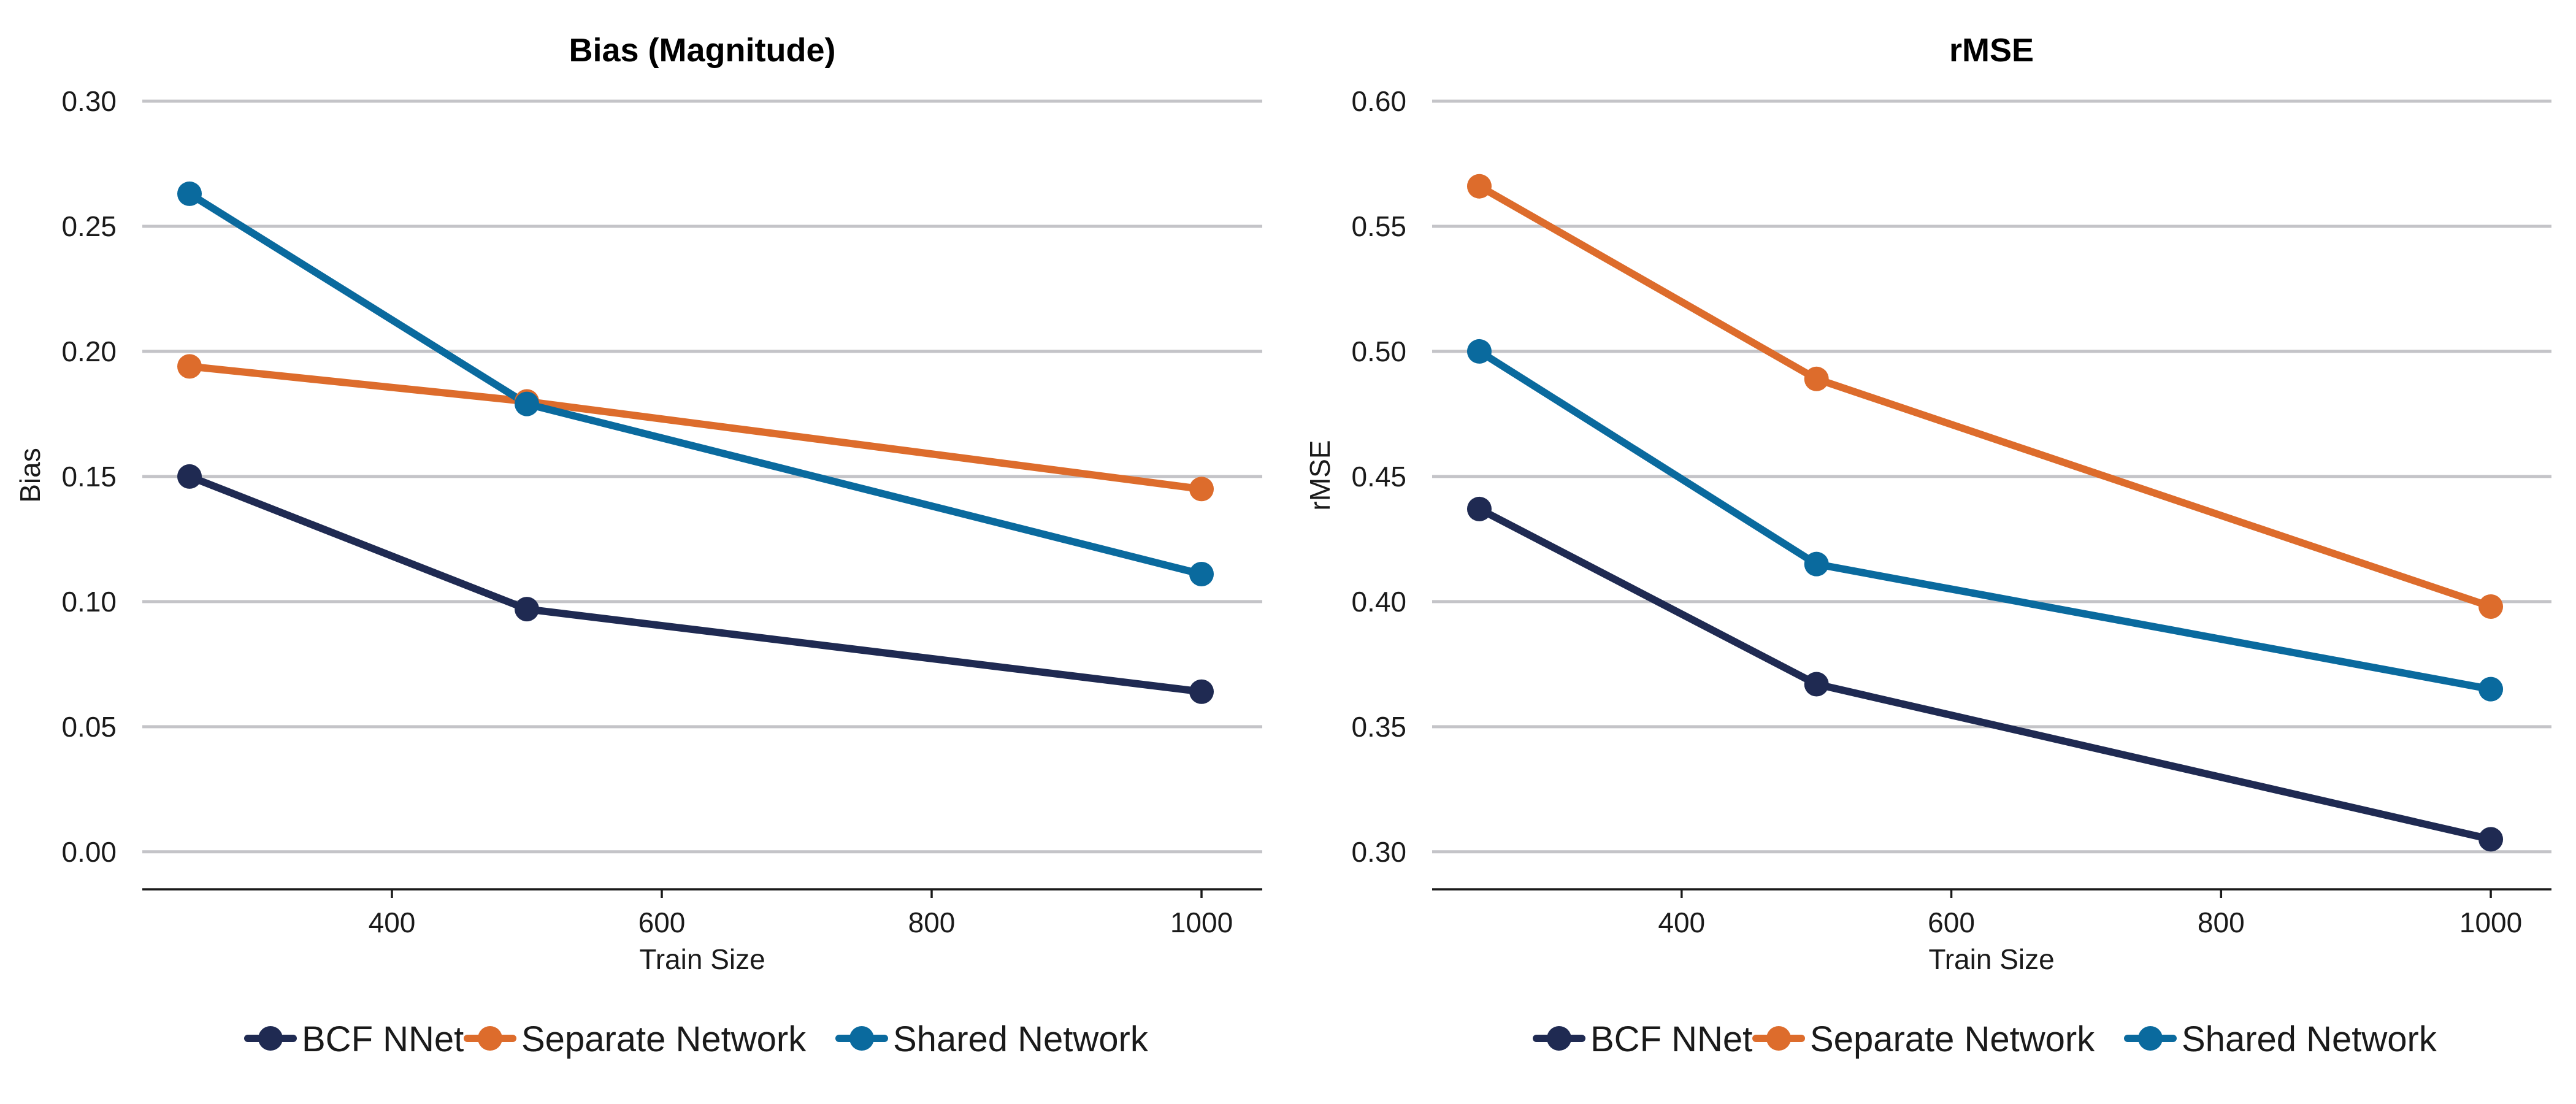  Describe the element at coordinates (1378, 602) in the screenshot. I see `y-tick-label: 0.40` at that location.